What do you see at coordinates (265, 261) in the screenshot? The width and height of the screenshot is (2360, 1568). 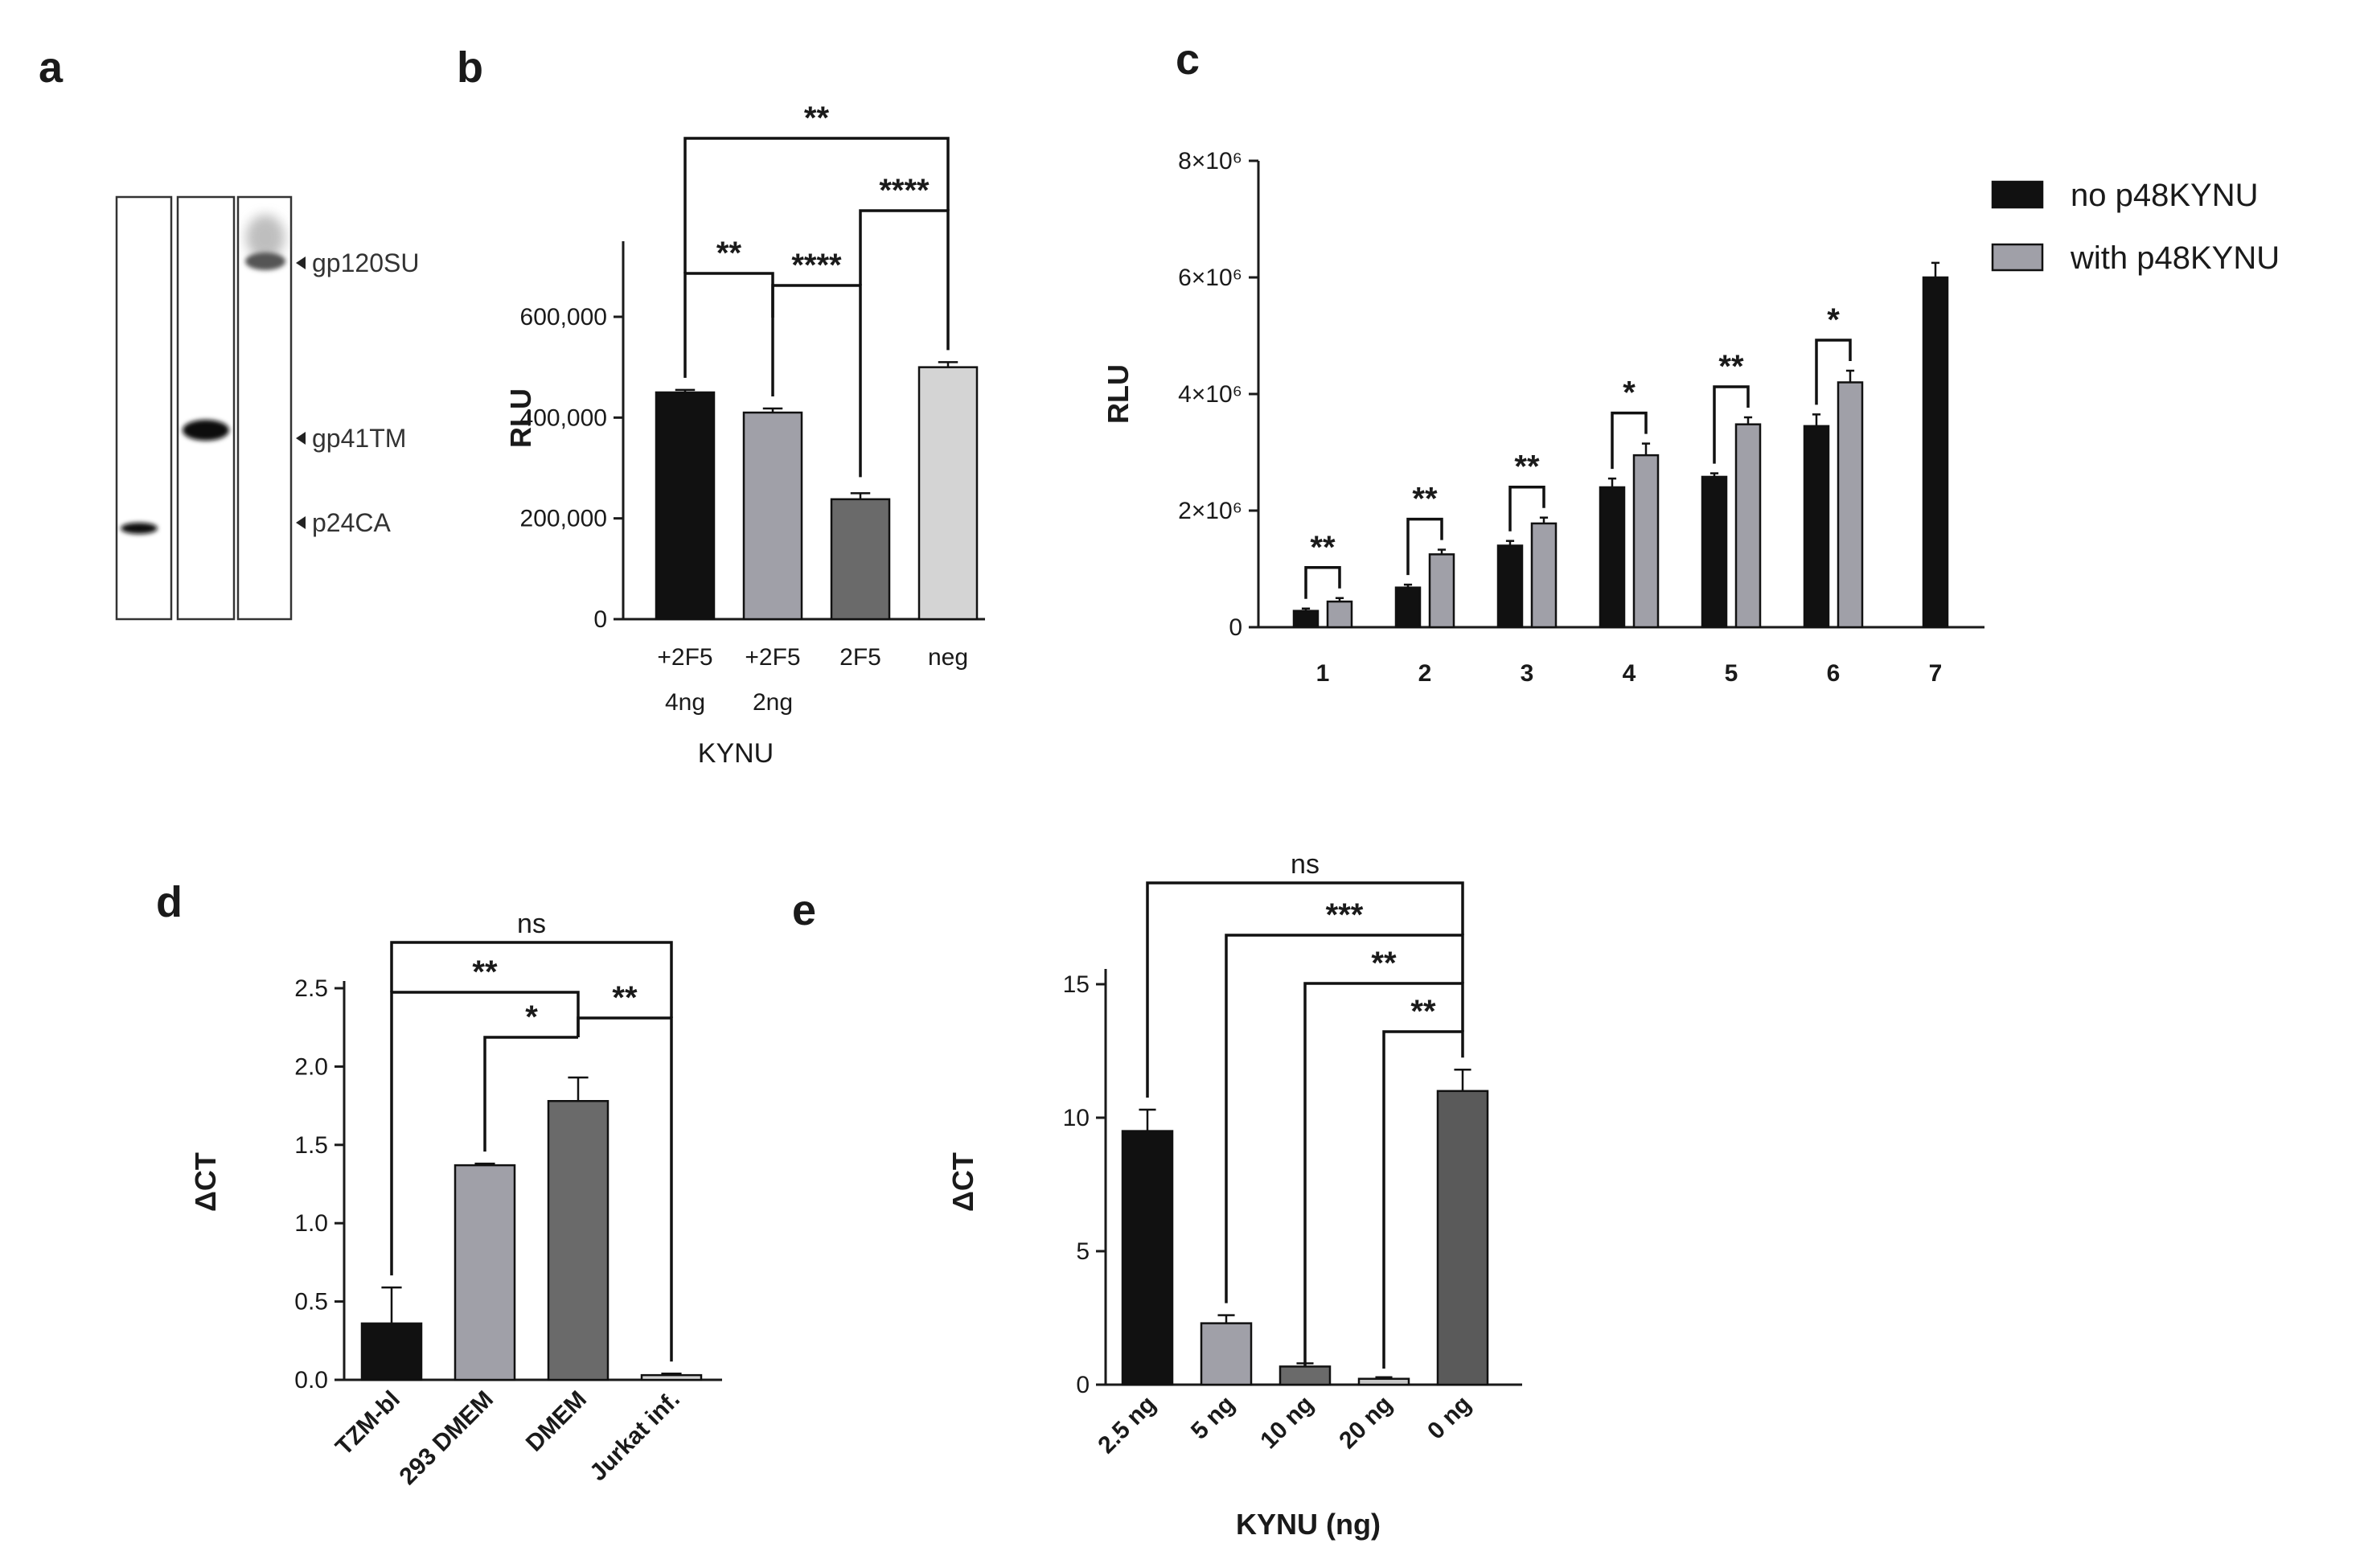 I see `band-gp120su` at bounding box center [265, 261].